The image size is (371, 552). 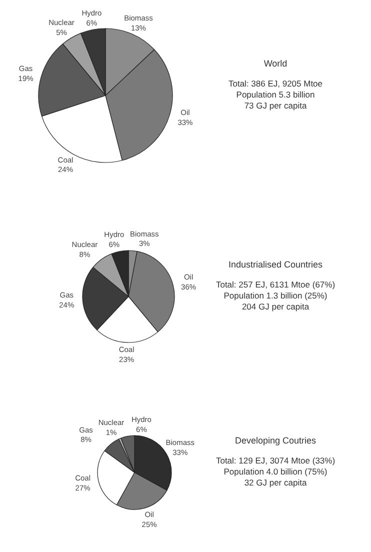 I want to click on text: Developing Coutries, so click(x=275, y=441).